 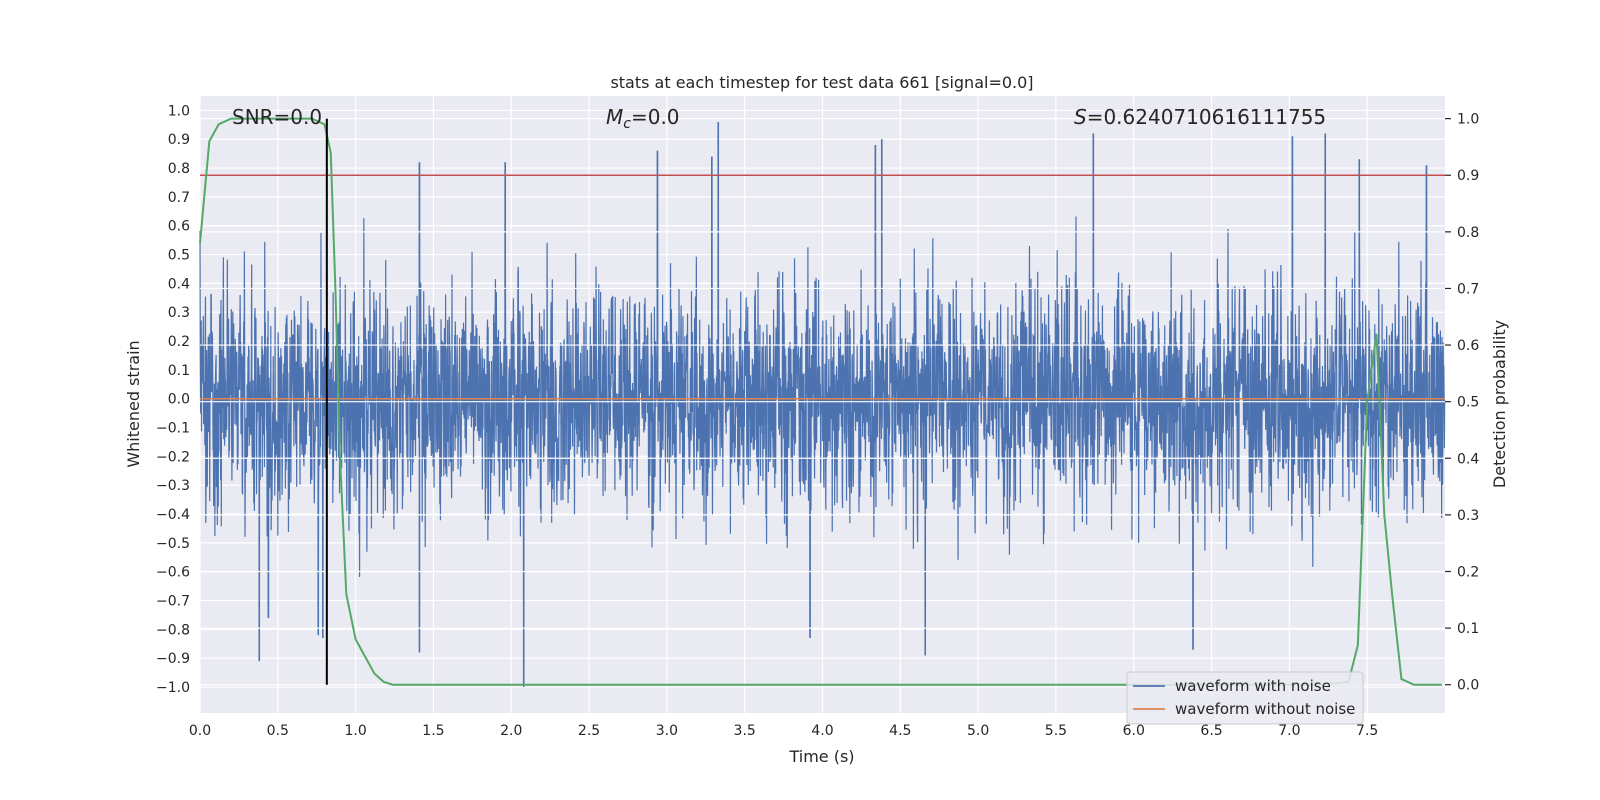 I want to click on y-left-tick-label: −0.1, so click(x=173, y=429).